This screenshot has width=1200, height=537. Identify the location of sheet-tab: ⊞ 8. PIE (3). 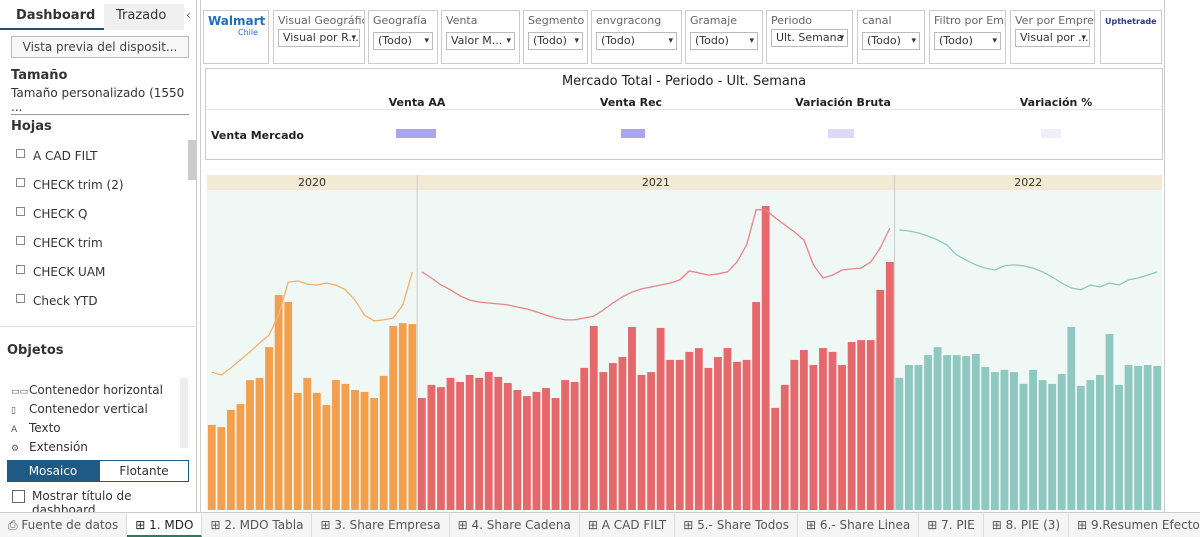
(1027, 525).